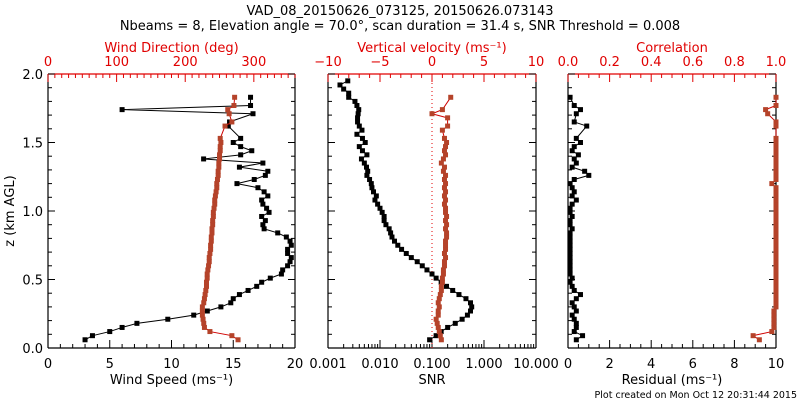  Describe the element at coordinates (406, 210) in the screenshot. I see `series-snr` at that location.